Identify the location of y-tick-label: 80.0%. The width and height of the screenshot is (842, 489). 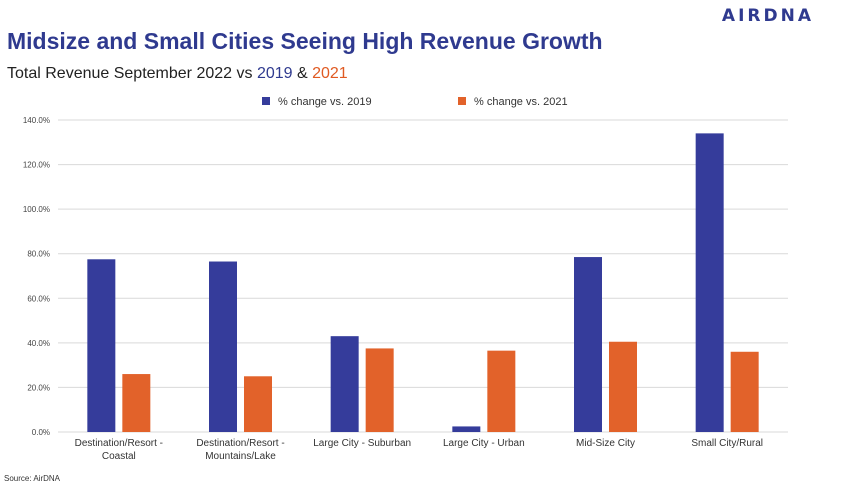
(38, 254).